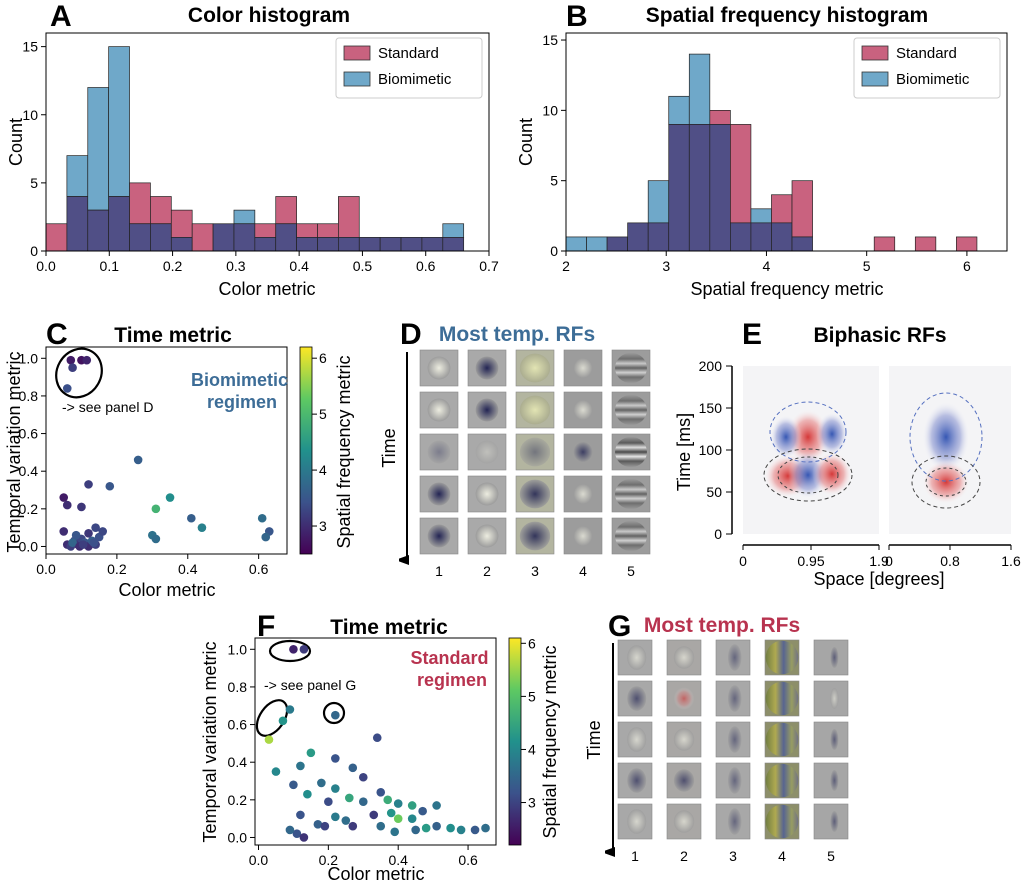 This screenshot has height=885, width=1024. I want to click on panel-d-time-label: Time, so click(389, 447).